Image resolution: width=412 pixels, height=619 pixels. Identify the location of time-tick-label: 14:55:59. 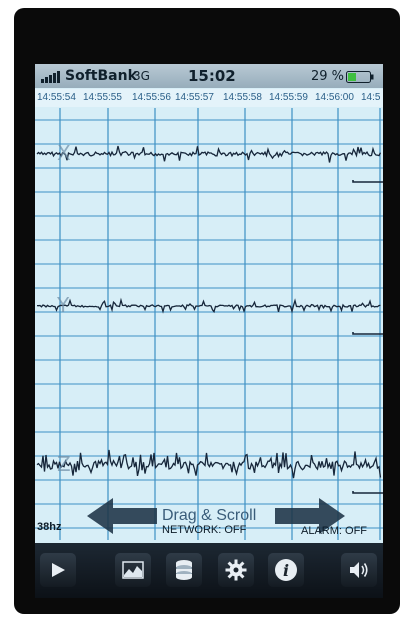
(288, 97).